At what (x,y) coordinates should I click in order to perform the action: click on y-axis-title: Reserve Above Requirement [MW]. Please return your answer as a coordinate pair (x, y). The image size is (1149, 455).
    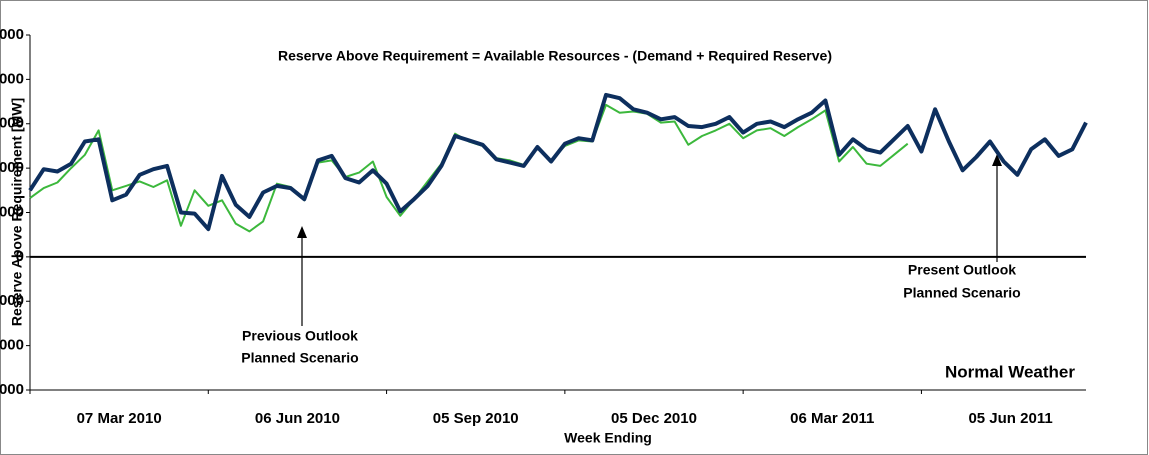
    Looking at the image, I should click on (17, 212).